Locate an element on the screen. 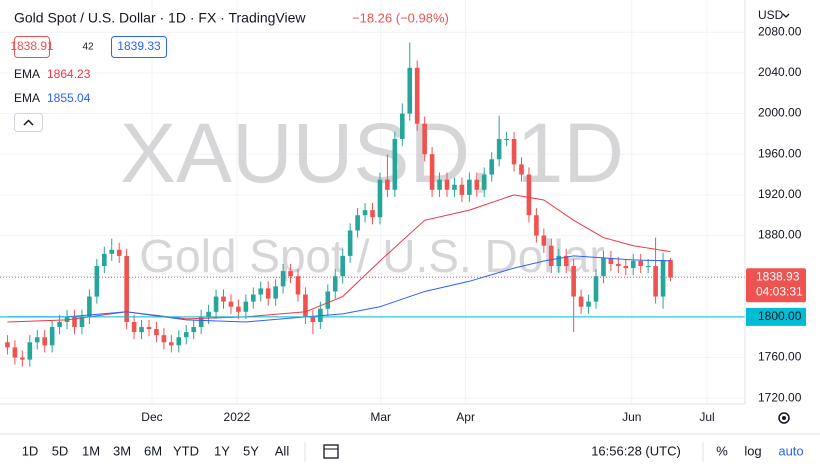 This screenshot has width=820, height=472. sell-box is located at coordinates (32, 47).